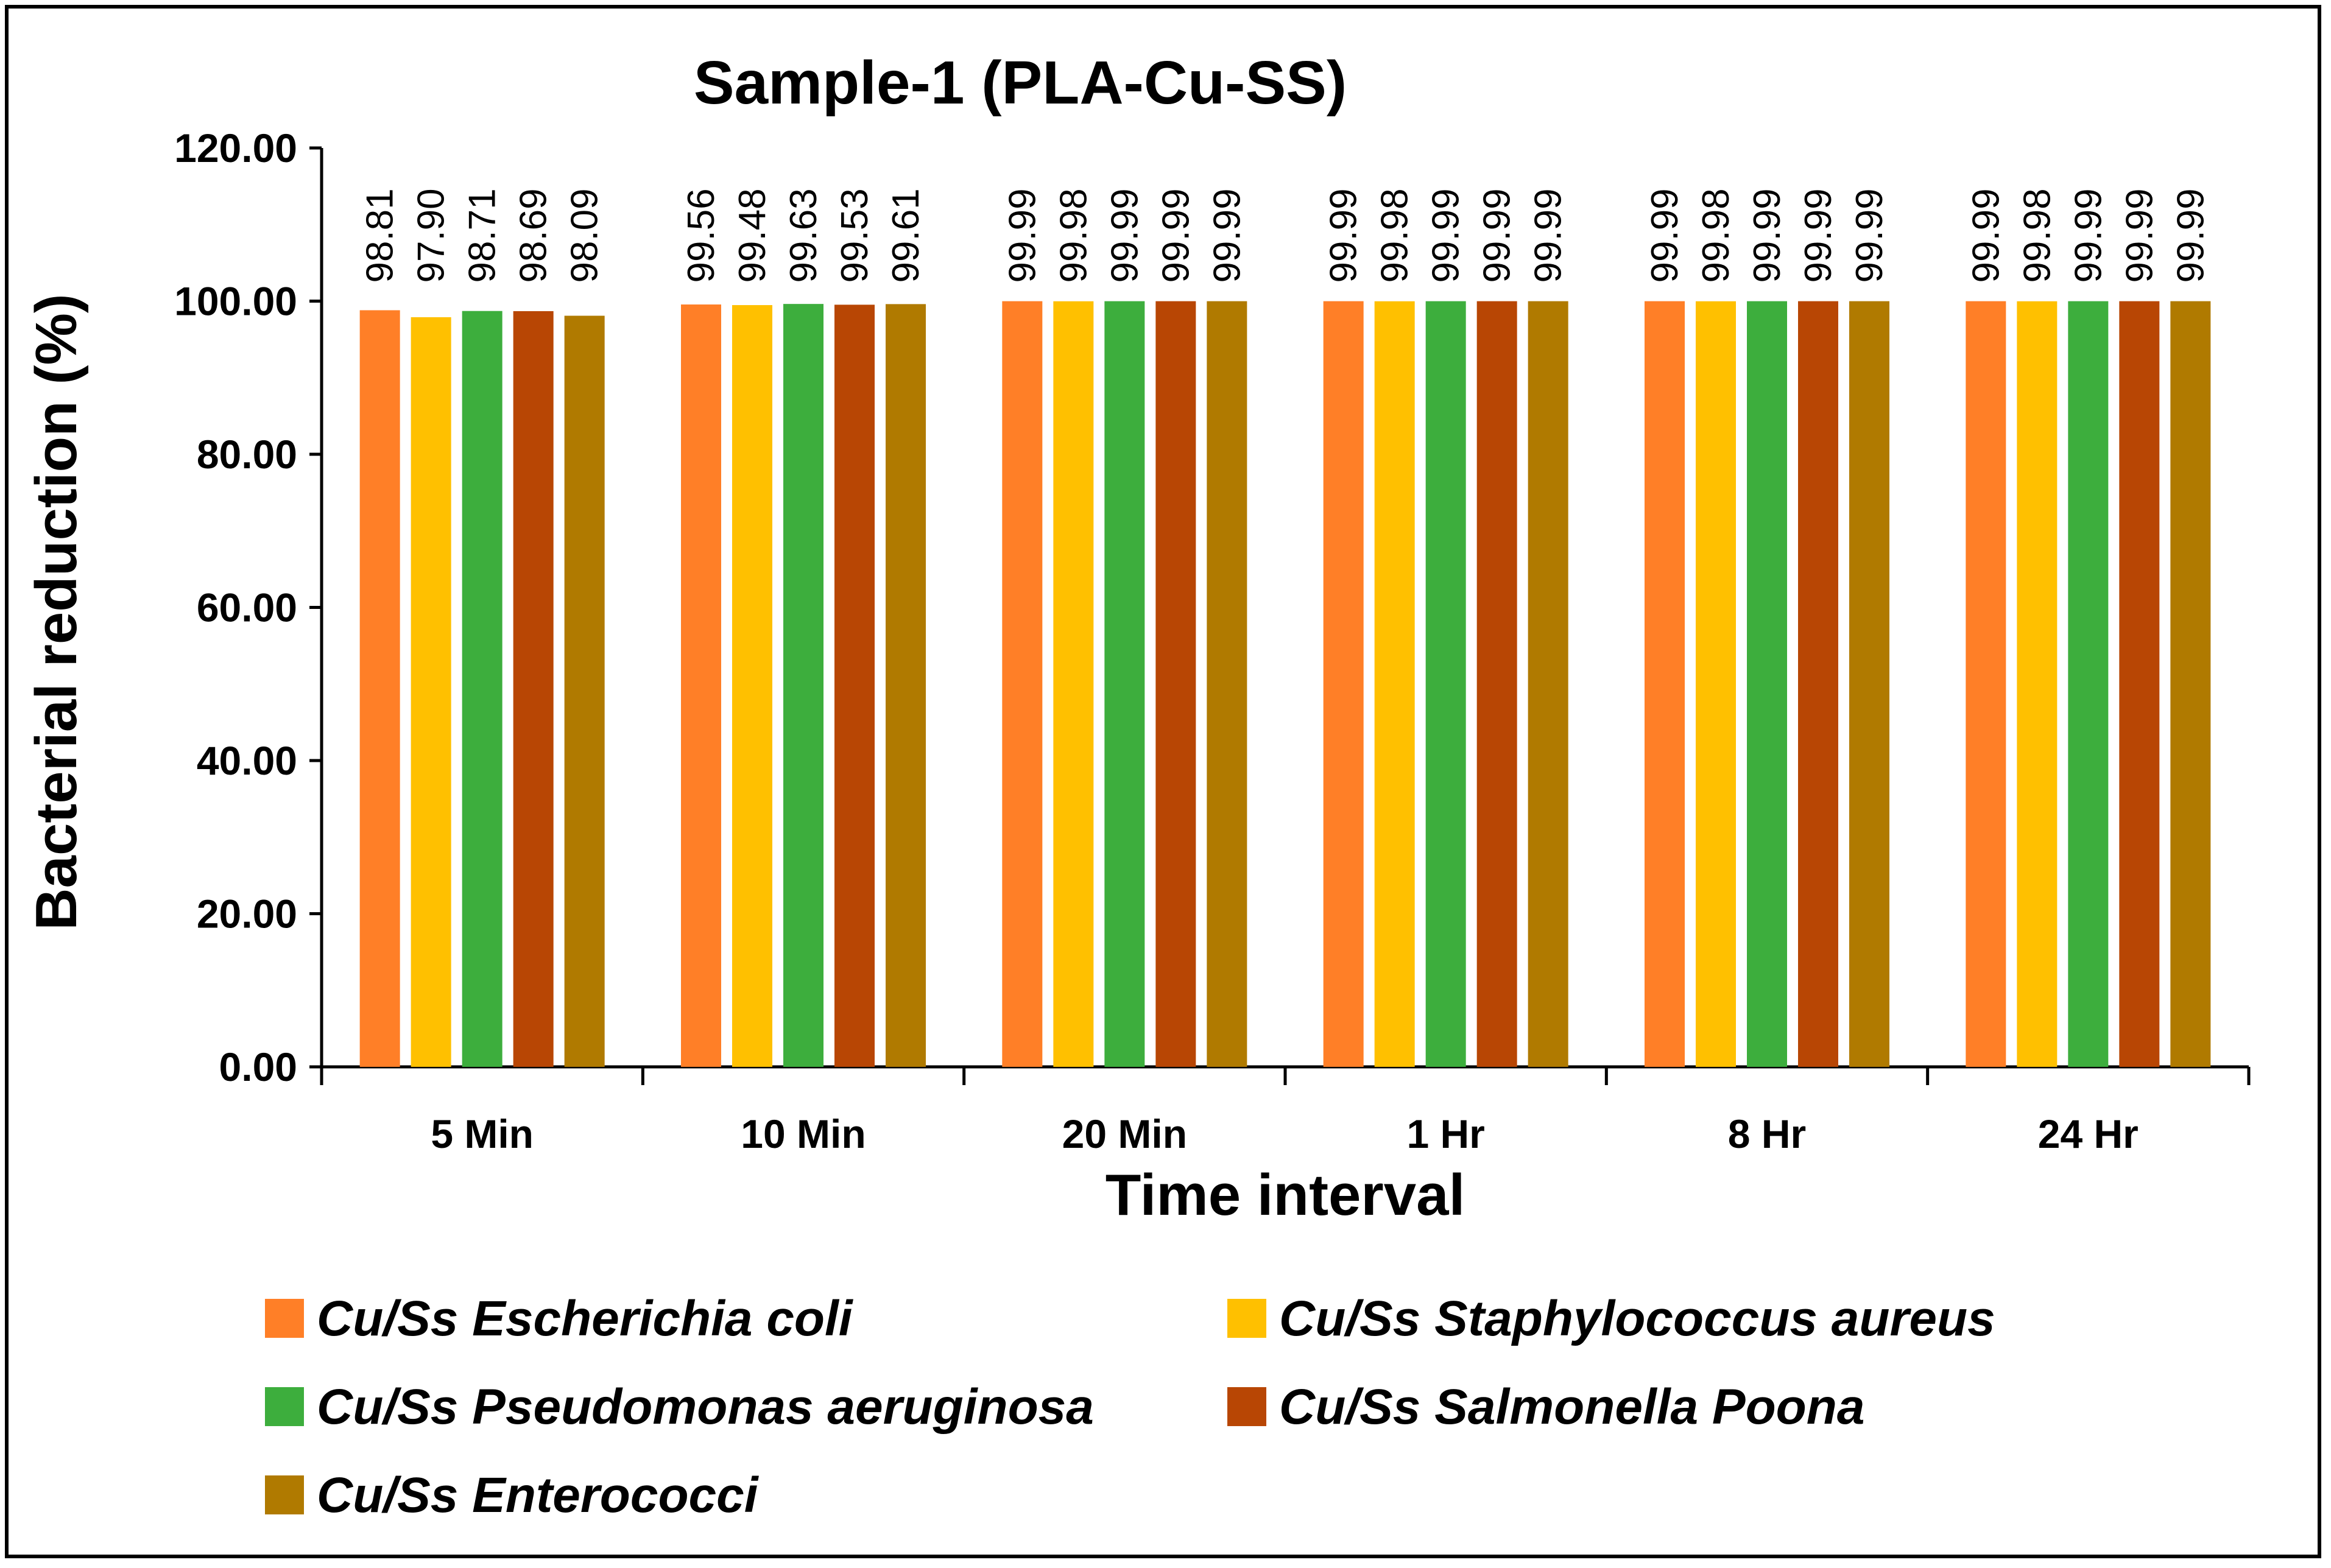  I want to click on data-label: 98.69, so click(534, 236).